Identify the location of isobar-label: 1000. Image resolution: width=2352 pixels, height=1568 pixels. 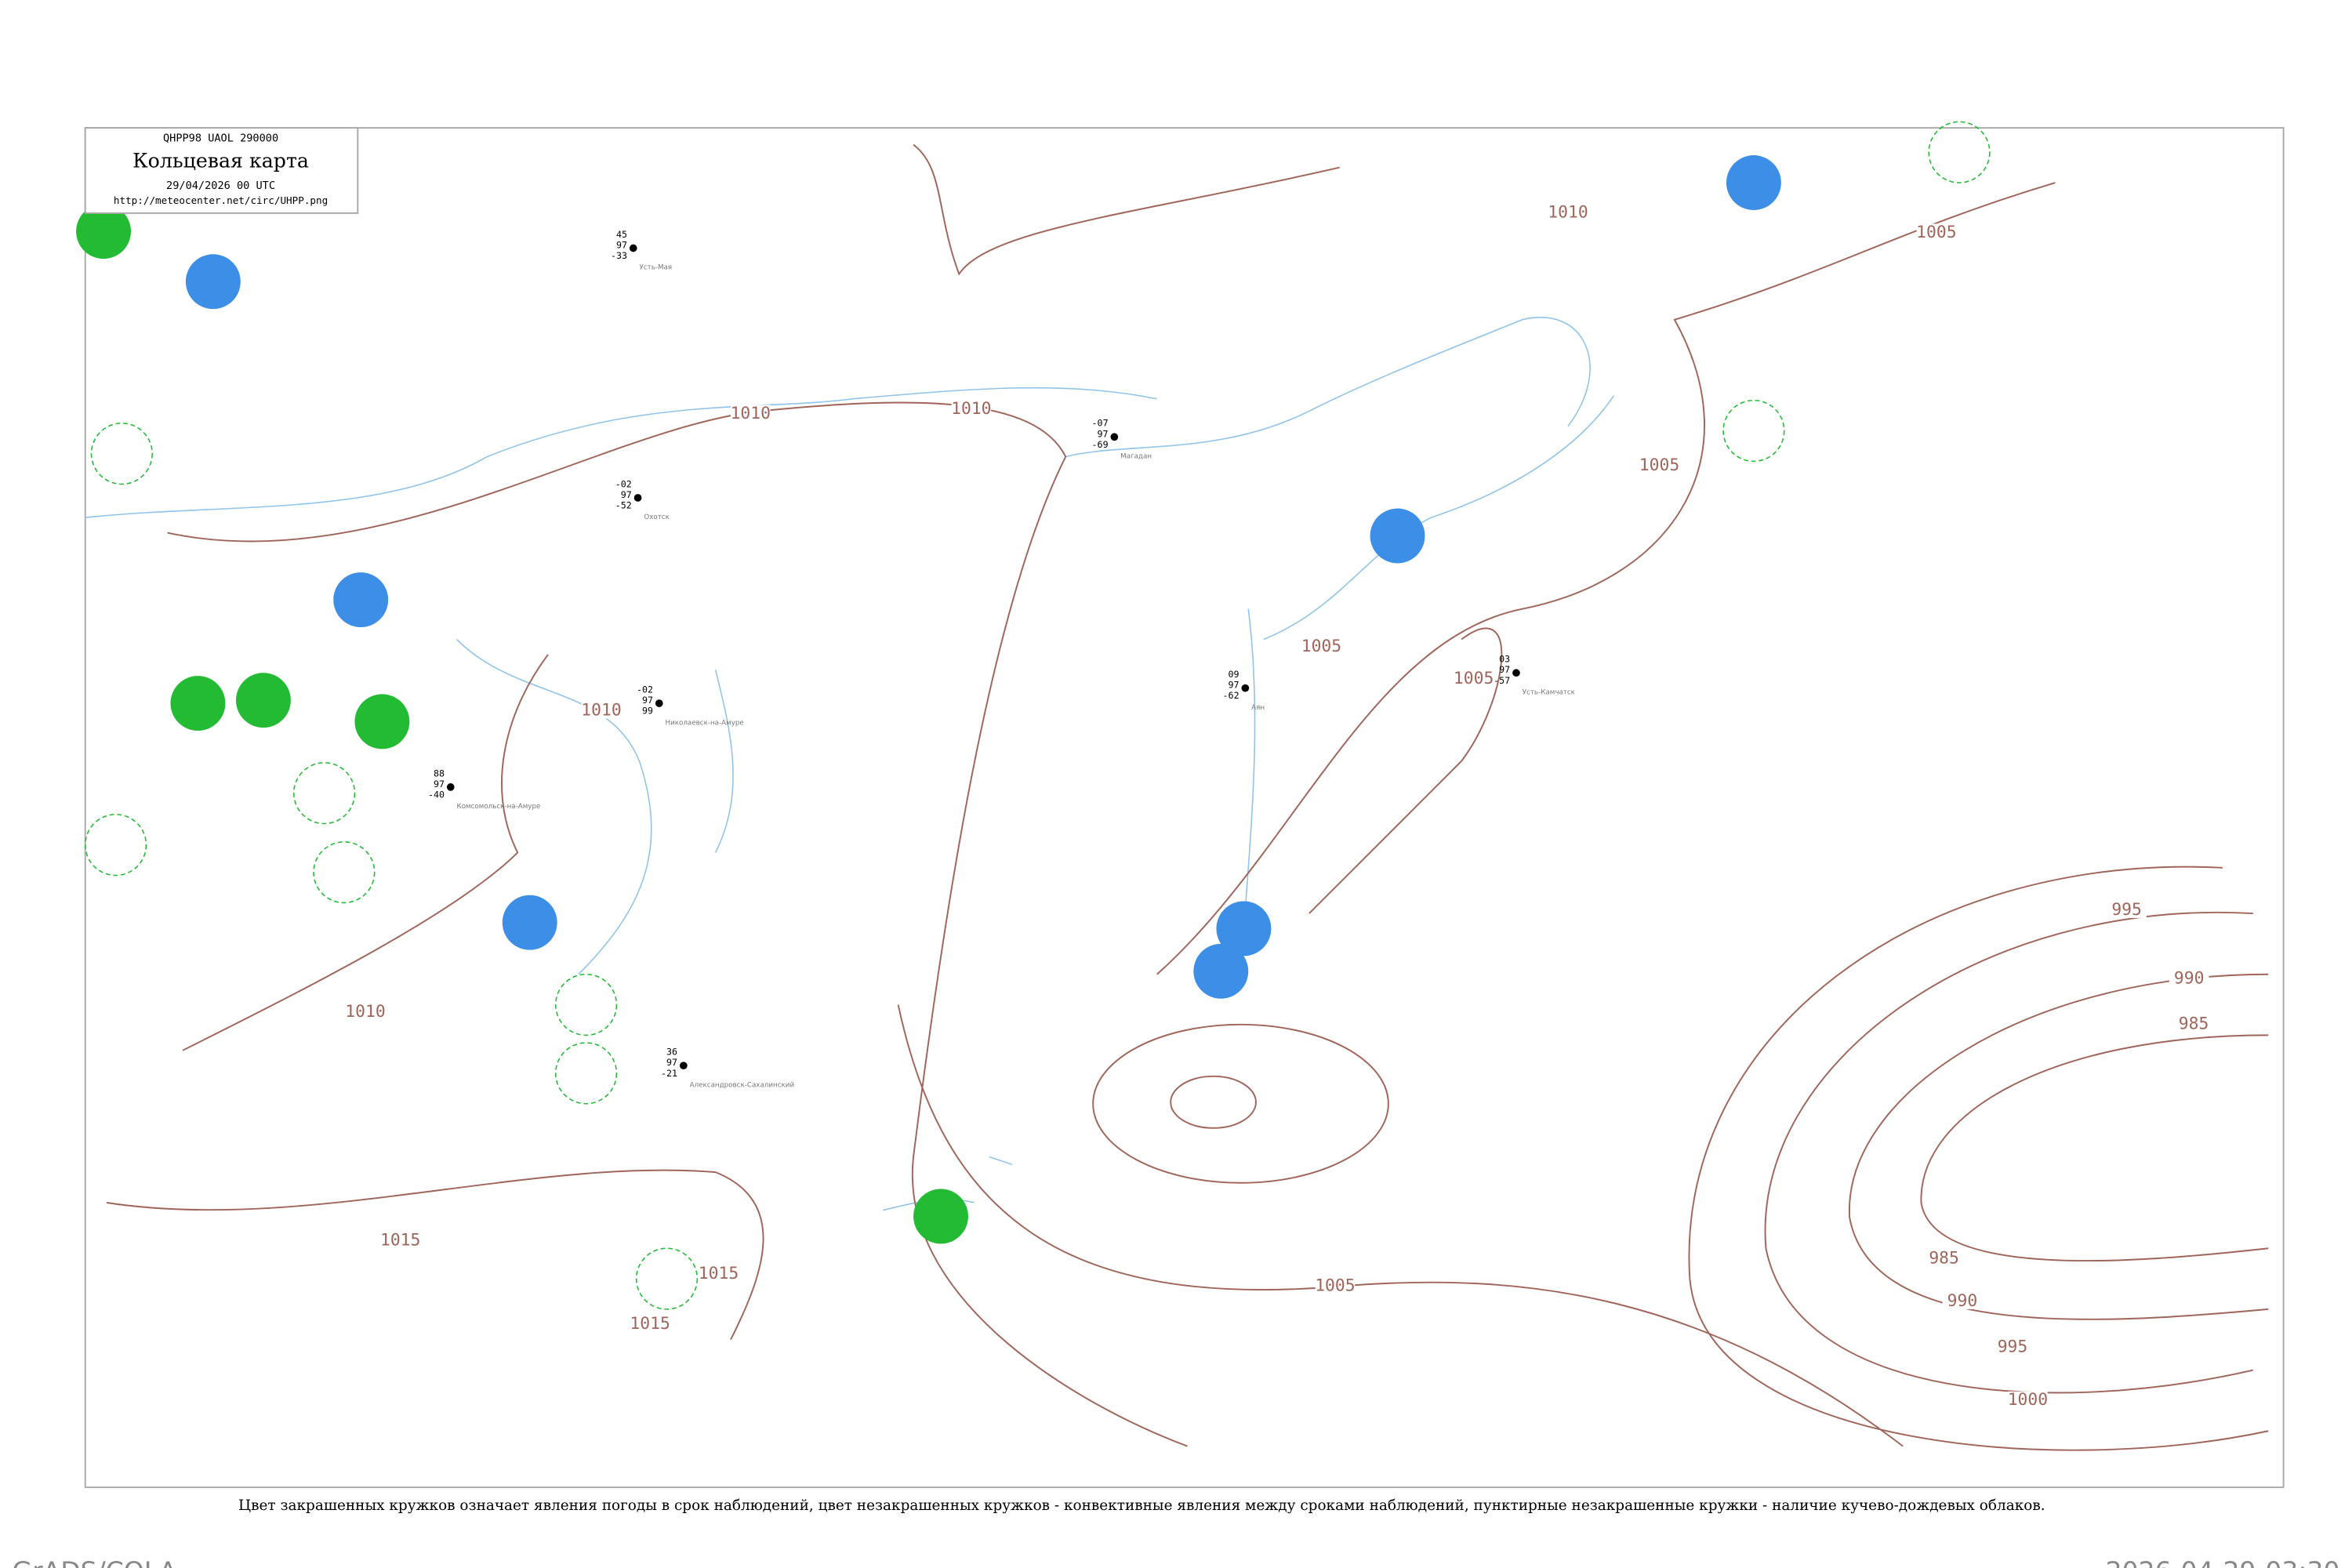
(2028, 1400).